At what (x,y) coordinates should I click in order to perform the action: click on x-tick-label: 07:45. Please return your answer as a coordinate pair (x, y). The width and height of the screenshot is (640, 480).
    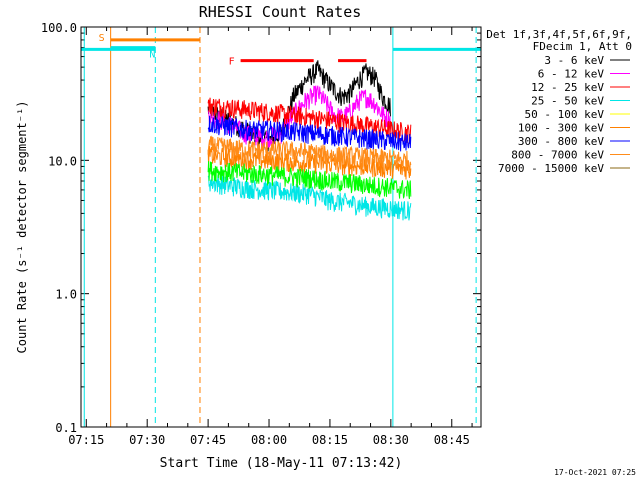
    Looking at the image, I should click on (208, 440).